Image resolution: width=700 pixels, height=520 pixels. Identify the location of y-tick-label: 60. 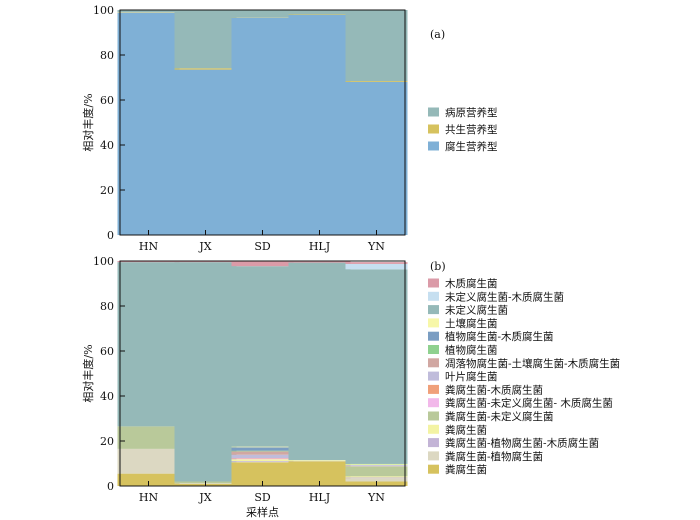
(107, 351).